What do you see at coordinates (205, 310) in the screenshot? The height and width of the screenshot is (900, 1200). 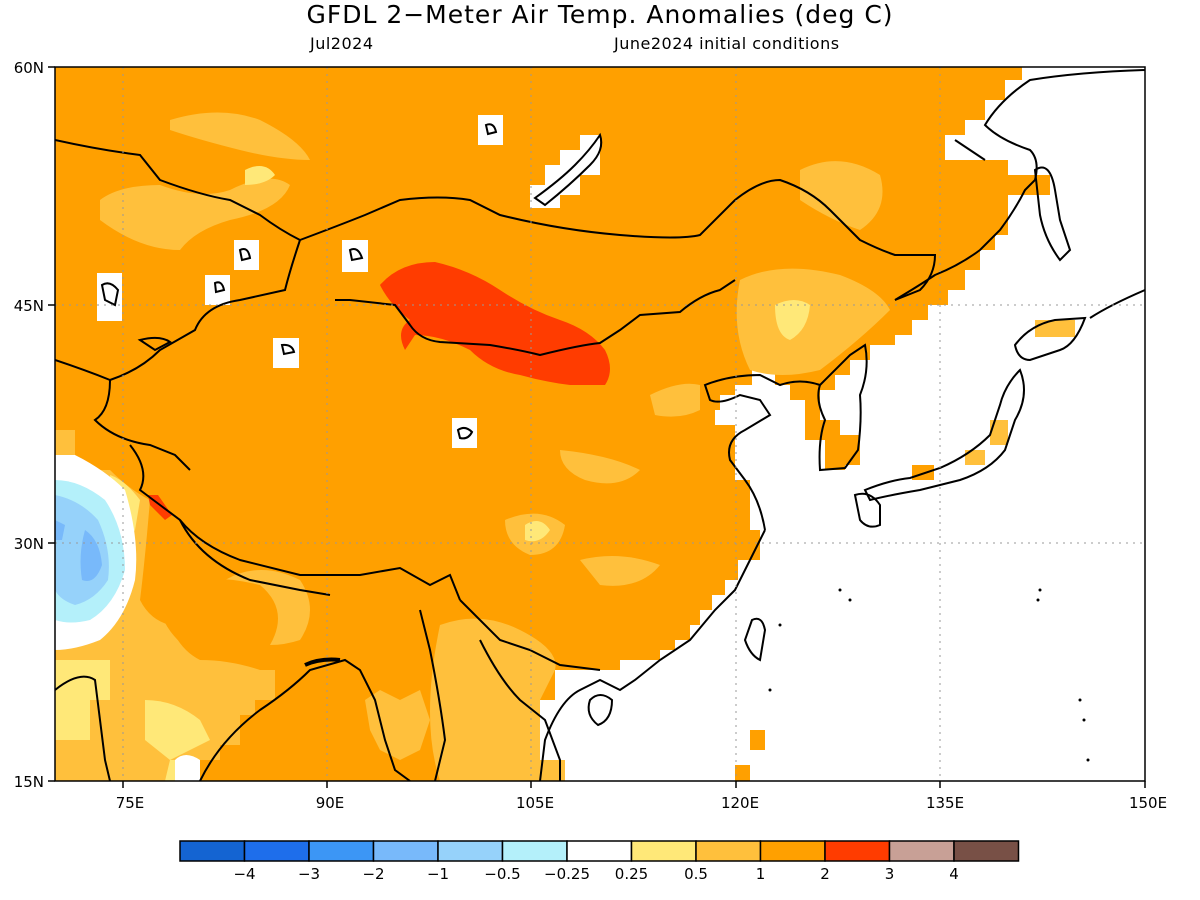 I see `border-kazakhstan-china` at bounding box center [205, 310].